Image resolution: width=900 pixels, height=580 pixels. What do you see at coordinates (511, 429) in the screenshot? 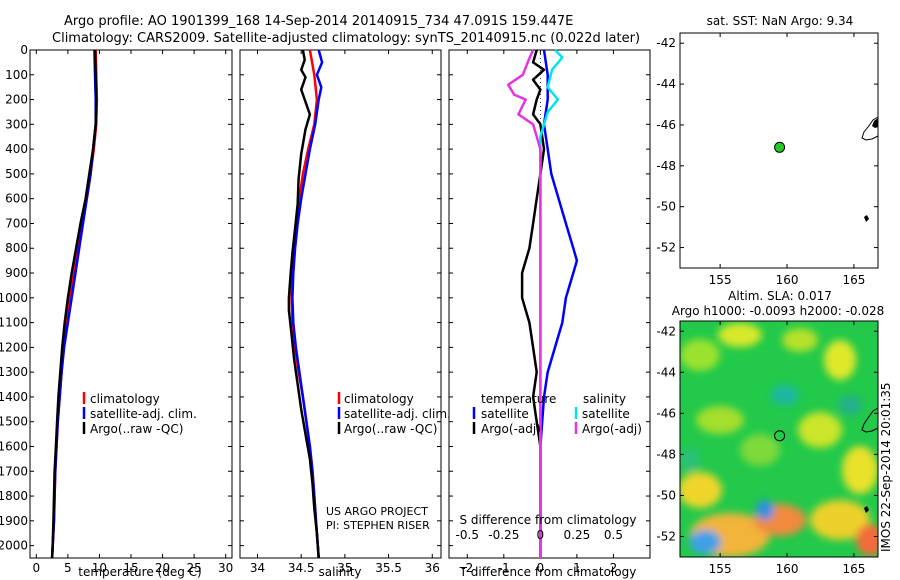
I see `legend-label-t-argo: Argo(-adj)` at bounding box center [511, 429].